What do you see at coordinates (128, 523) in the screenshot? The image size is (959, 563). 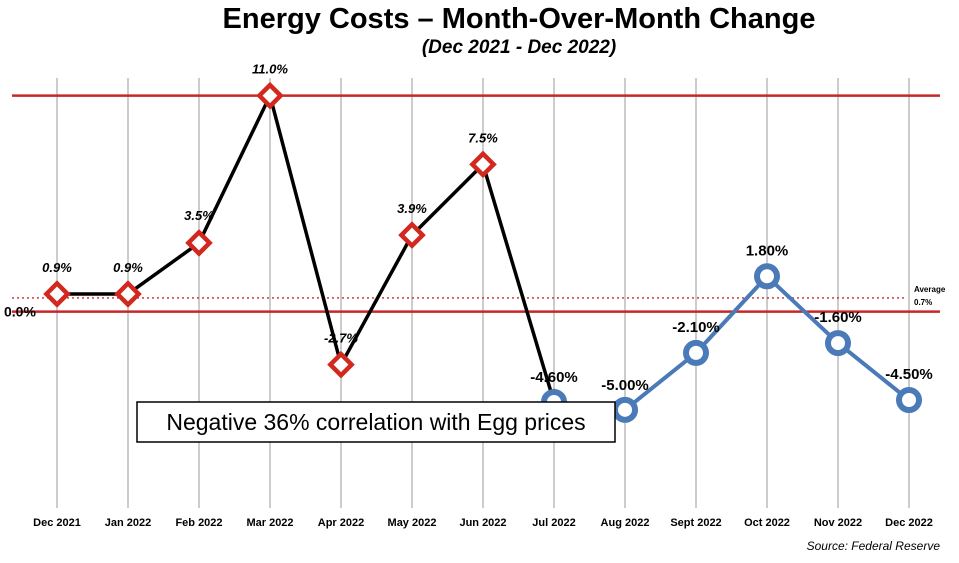 I see `x-tick-label: Jan 2022` at bounding box center [128, 523].